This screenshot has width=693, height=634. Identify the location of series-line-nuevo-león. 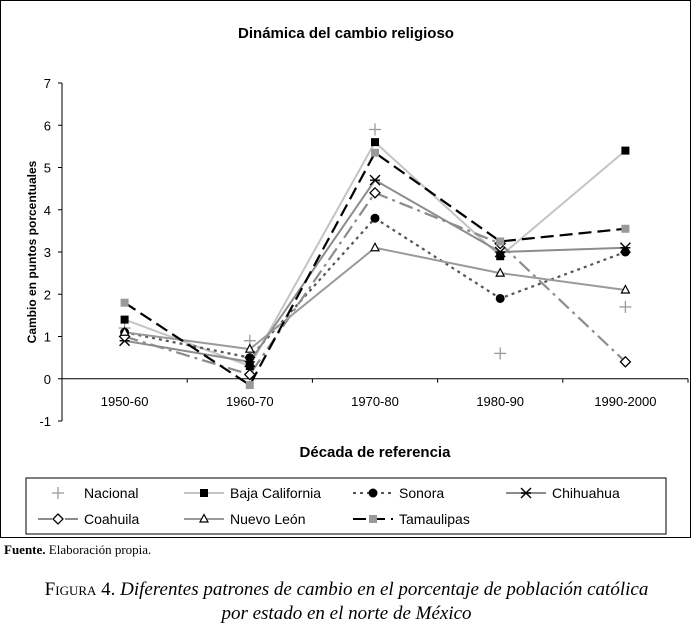
(375, 298).